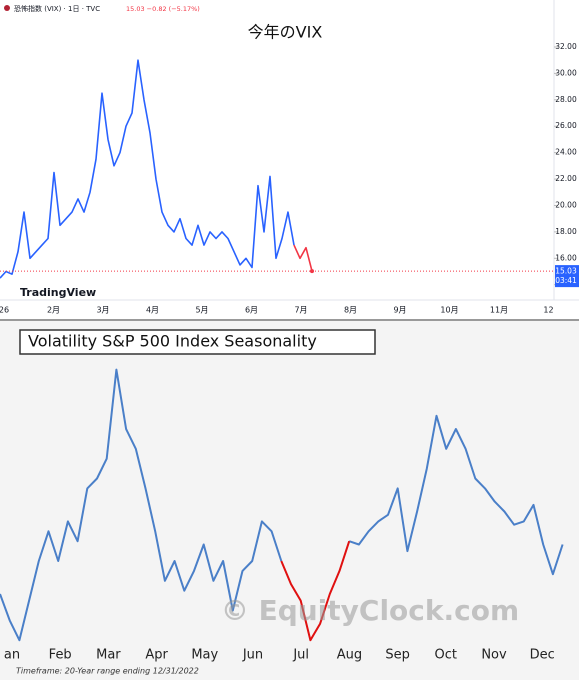 The height and width of the screenshot is (680, 579). What do you see at coordinates (201, 310) in the screenshot?
I see `x-tick-label: 5月` at bounding box center [201, 310].